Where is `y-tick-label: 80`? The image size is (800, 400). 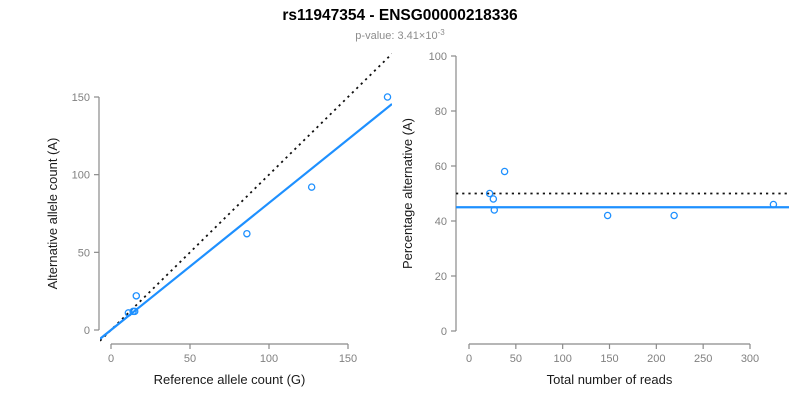
y-tick-label: 80 is located at coordinates (441, 112).